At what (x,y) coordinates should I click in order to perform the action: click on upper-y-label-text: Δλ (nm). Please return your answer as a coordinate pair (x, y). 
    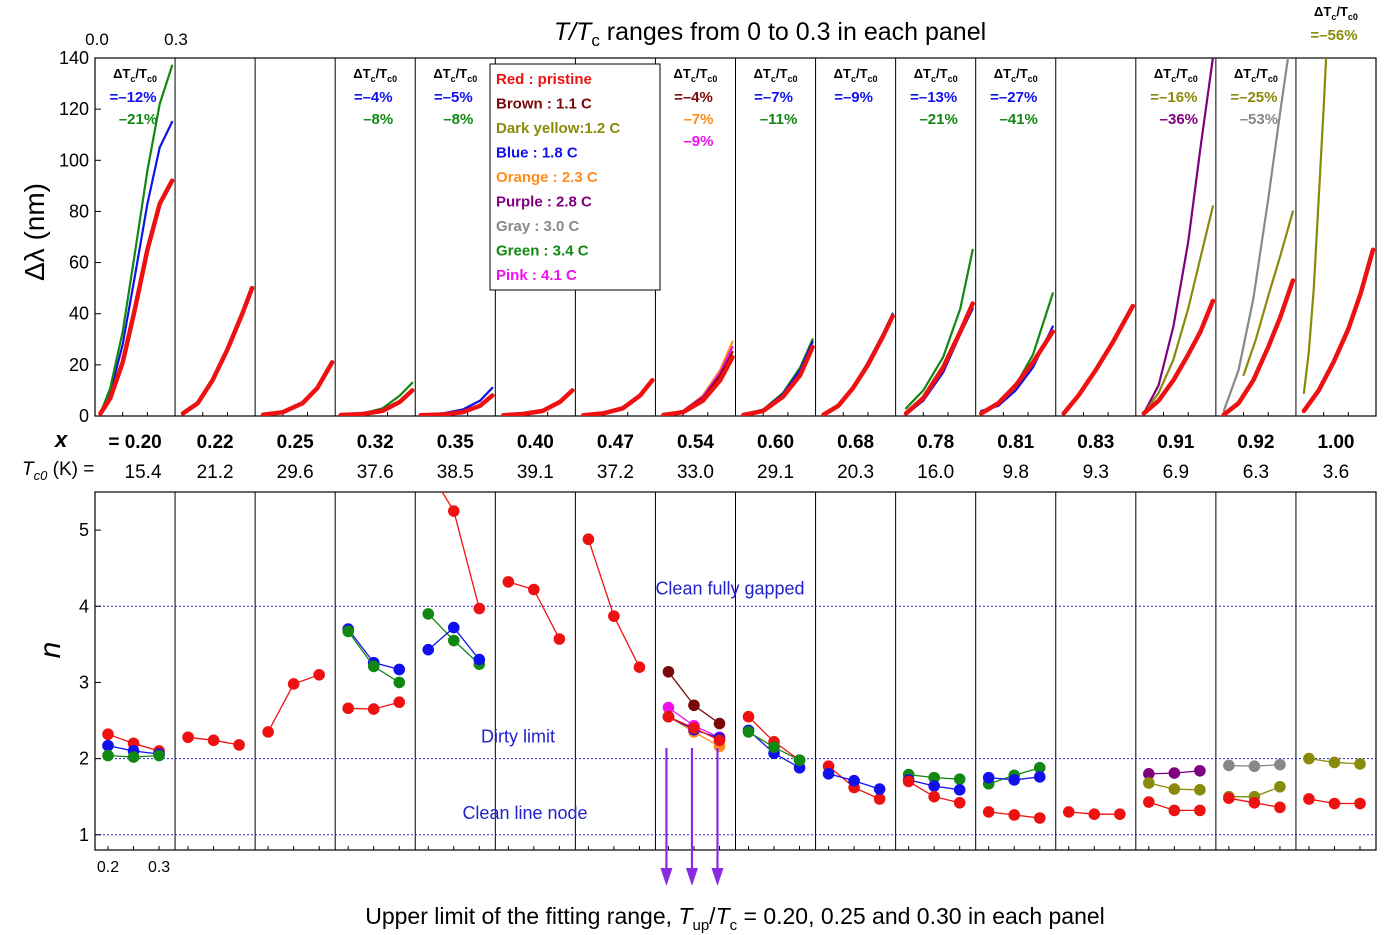
    Looking at the image, I should click on (34, 232).